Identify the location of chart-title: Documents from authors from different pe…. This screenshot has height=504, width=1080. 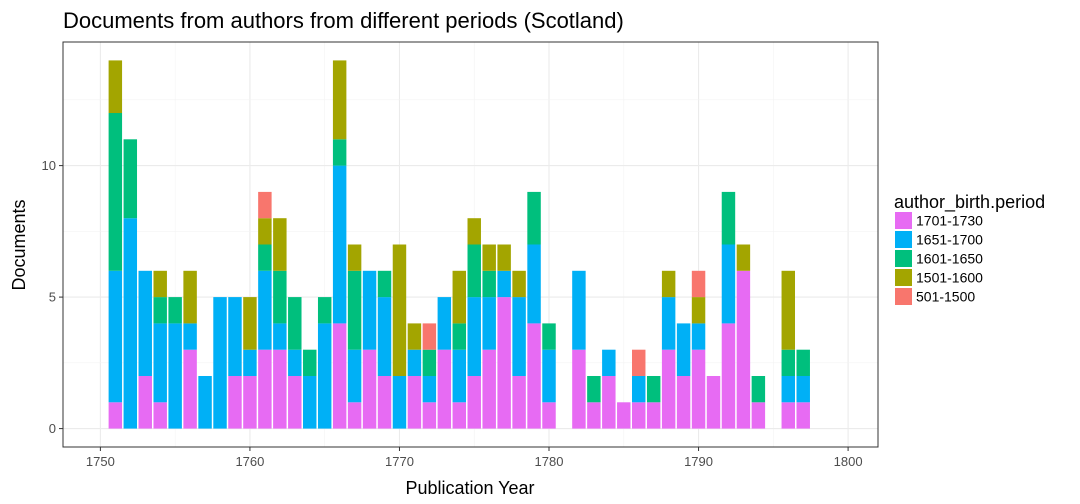
(343, 20).